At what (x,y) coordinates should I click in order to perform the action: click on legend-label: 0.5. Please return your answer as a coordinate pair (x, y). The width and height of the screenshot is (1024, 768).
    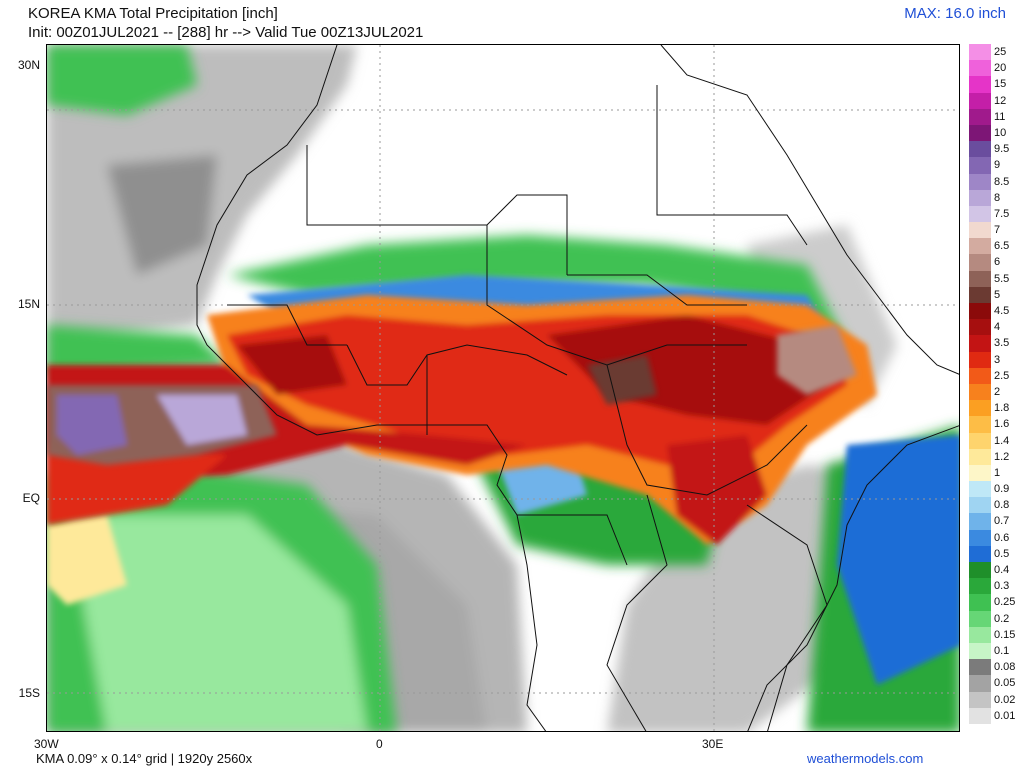
    Looking at the image, I should click on (1002, 553).